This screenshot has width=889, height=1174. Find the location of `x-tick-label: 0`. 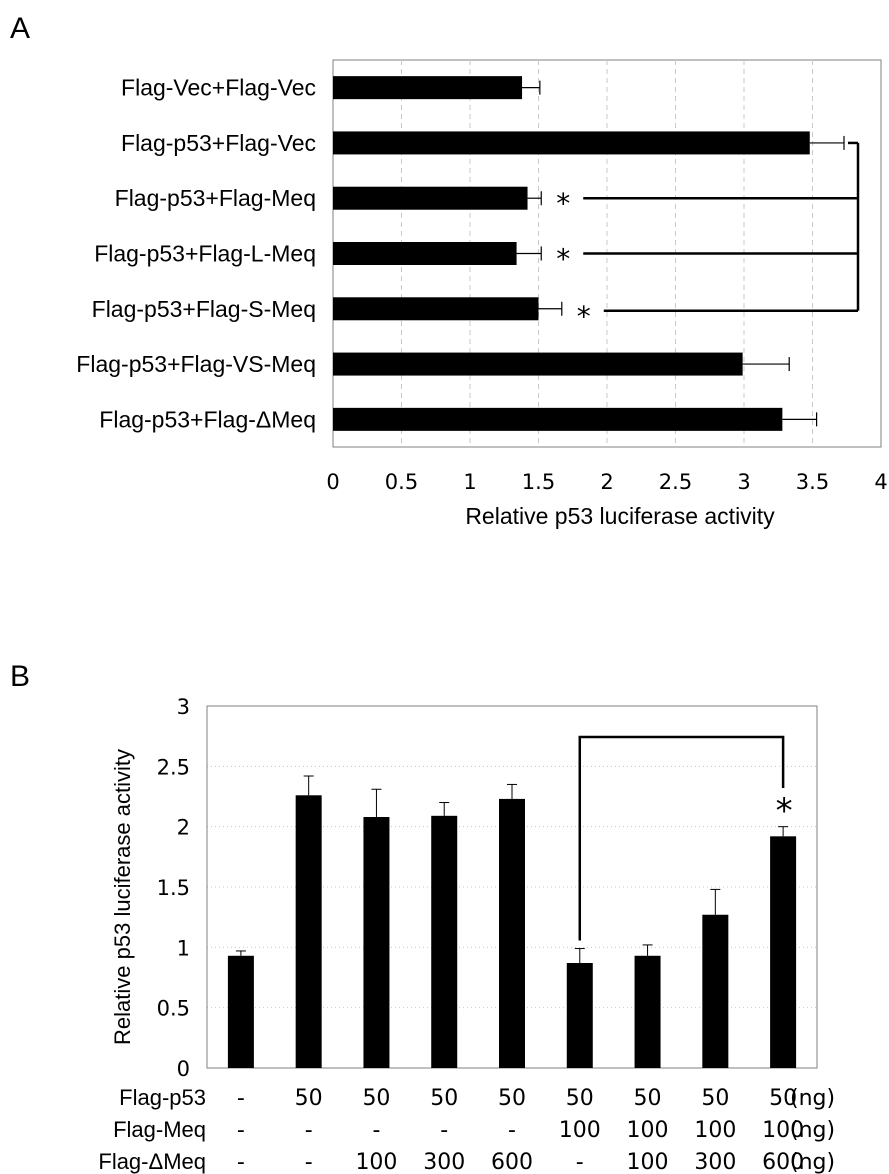

x-tick-label: 0 is located at coordinates (332, 482).